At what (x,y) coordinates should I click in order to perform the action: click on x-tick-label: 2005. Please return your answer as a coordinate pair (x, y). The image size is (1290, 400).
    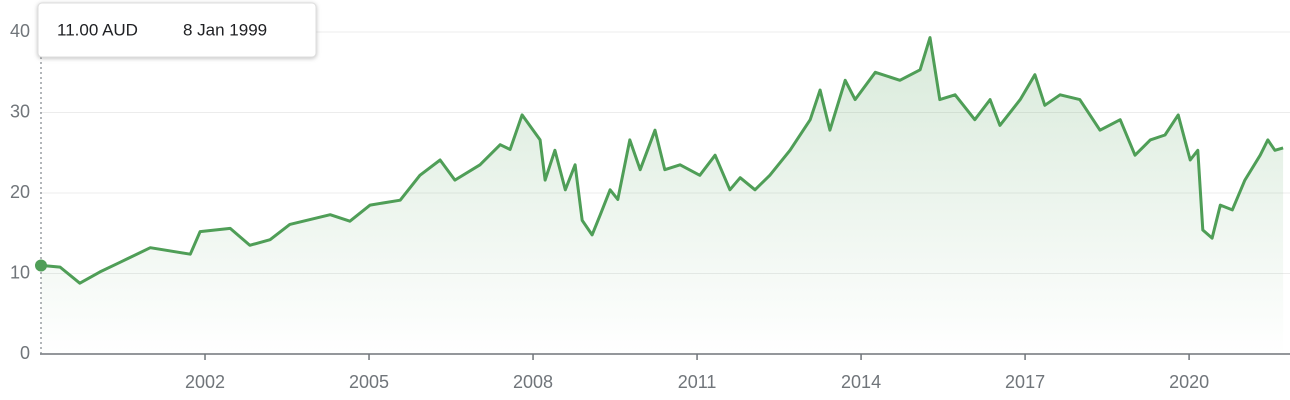
    Looking at the image, I should click on (369, 382).